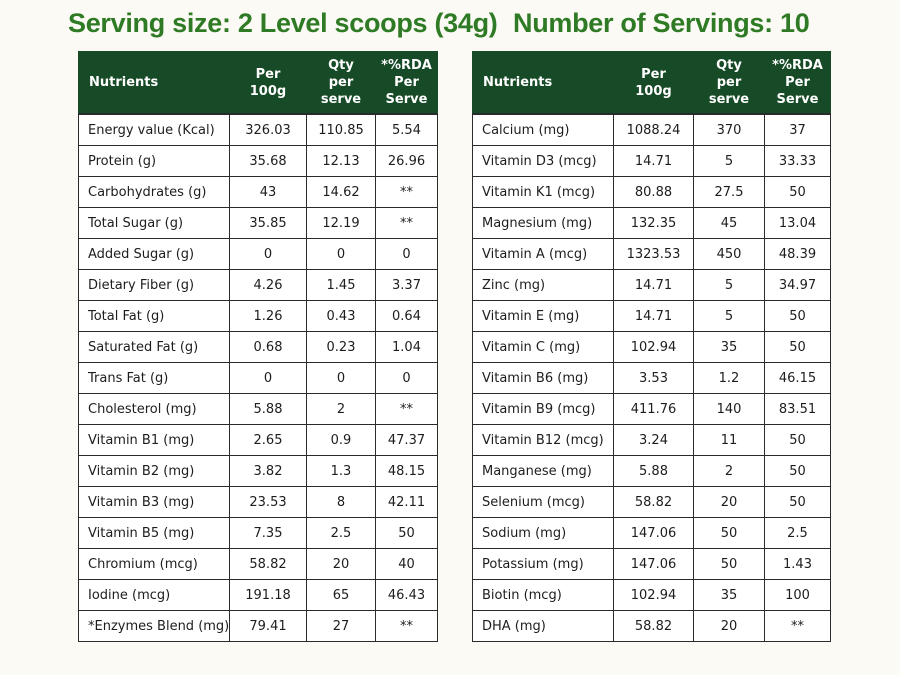 The image size is (900, 675). Describe the element at coordinates (341, 223) in the screenshot. I see `qty-per-serve-cell: 12.19` at that location.